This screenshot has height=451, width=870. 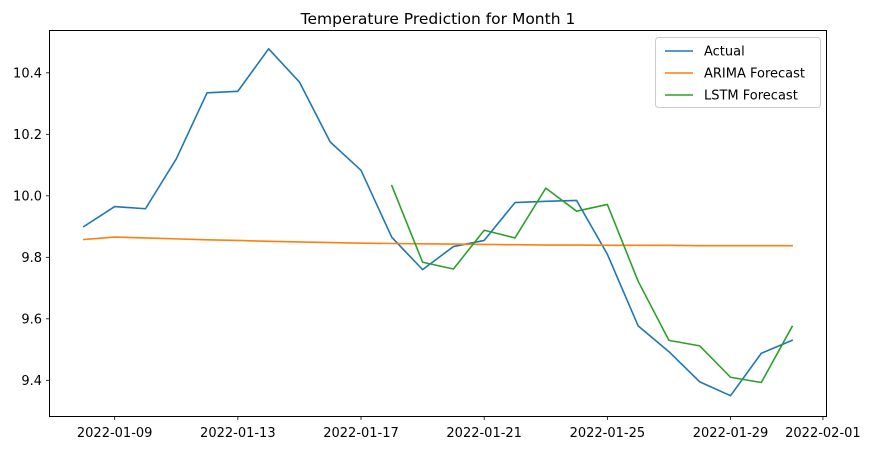 What do you see at coordinates (238, 433) in the screenshot?
I see `x-tick-label: 2022-01-13` at bounding box center [238, 433].